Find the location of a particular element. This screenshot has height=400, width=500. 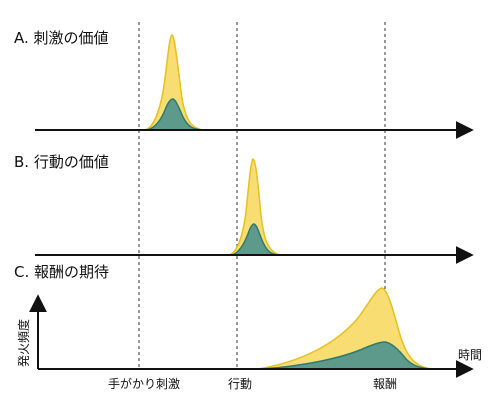

panel-a-curves is located at coordinates (174, 82).